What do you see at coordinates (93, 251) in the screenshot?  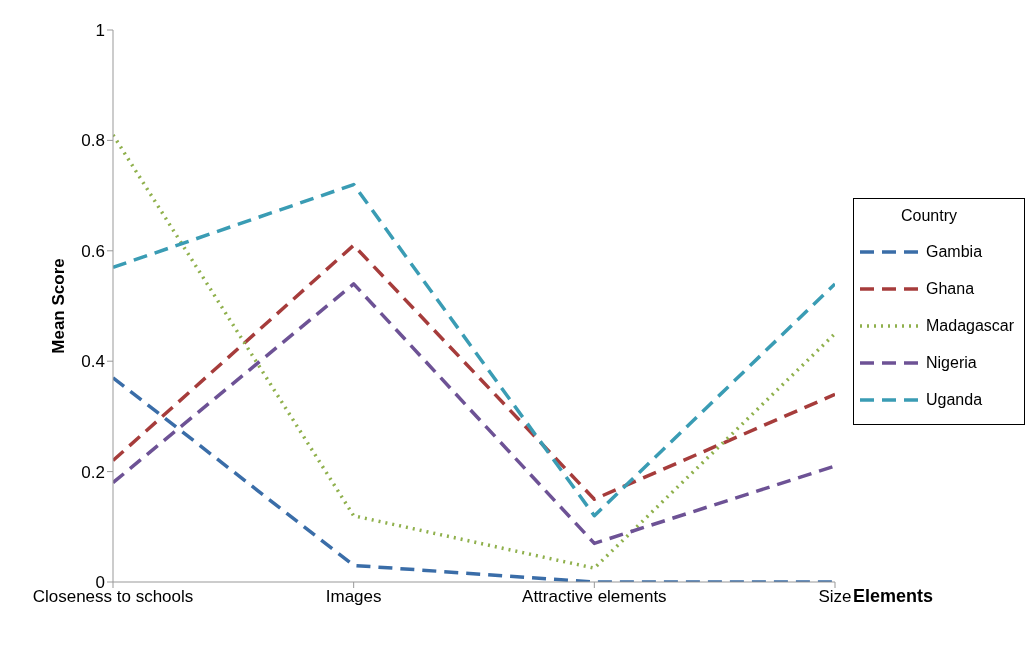 I see `y-tick-label: 0.6` at bounding box center [93, 251].